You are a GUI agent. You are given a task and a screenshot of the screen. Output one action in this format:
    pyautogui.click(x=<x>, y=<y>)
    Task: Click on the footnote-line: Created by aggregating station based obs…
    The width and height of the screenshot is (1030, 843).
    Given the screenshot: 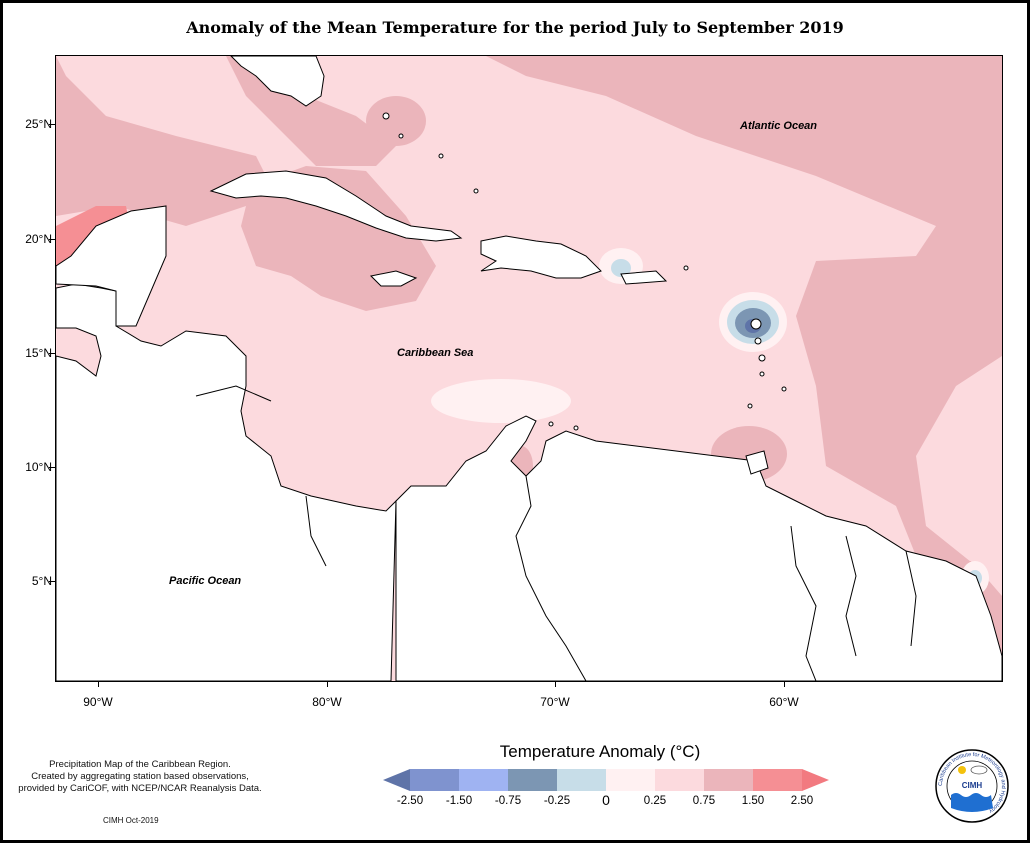 What is the action you would take?
    pyautogui.click(x=140, y=776)
    